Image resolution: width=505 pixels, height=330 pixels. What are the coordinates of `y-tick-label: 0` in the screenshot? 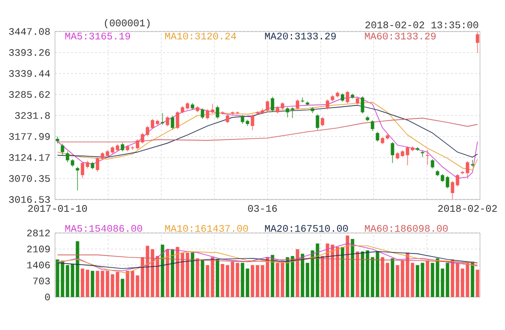 It's located at (47, 297).